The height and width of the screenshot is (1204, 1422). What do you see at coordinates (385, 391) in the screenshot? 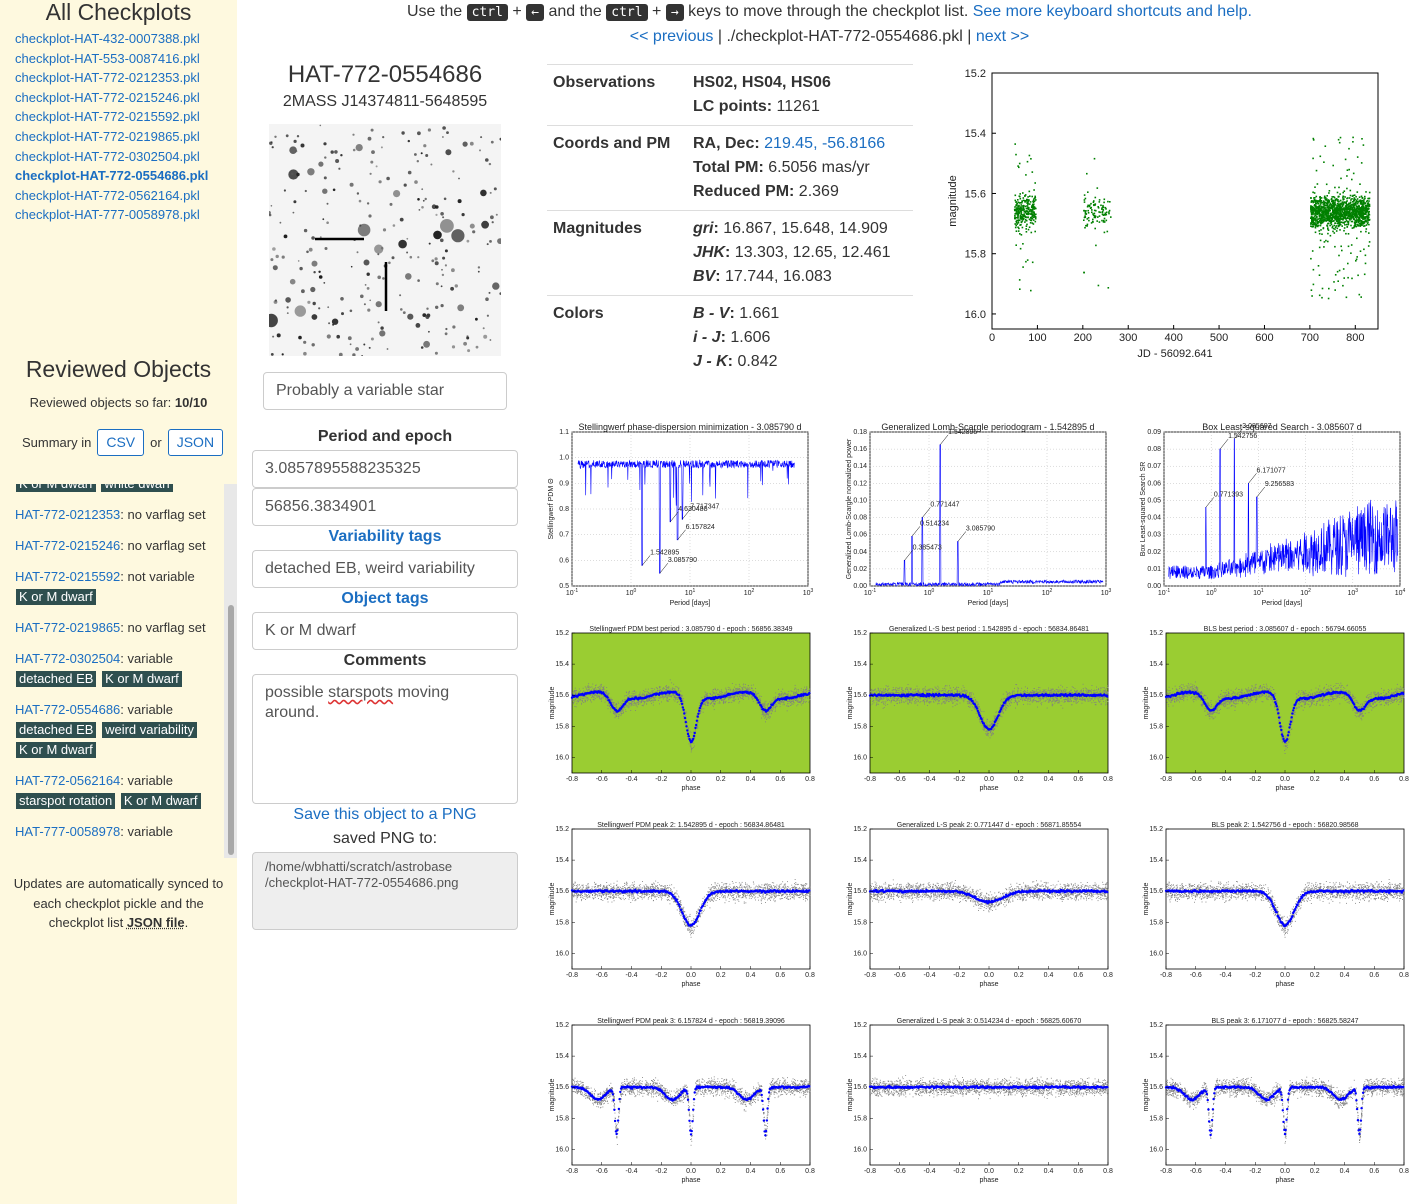
I see `varclass-select: Probably a variable star` at bounding box center [385, 391].